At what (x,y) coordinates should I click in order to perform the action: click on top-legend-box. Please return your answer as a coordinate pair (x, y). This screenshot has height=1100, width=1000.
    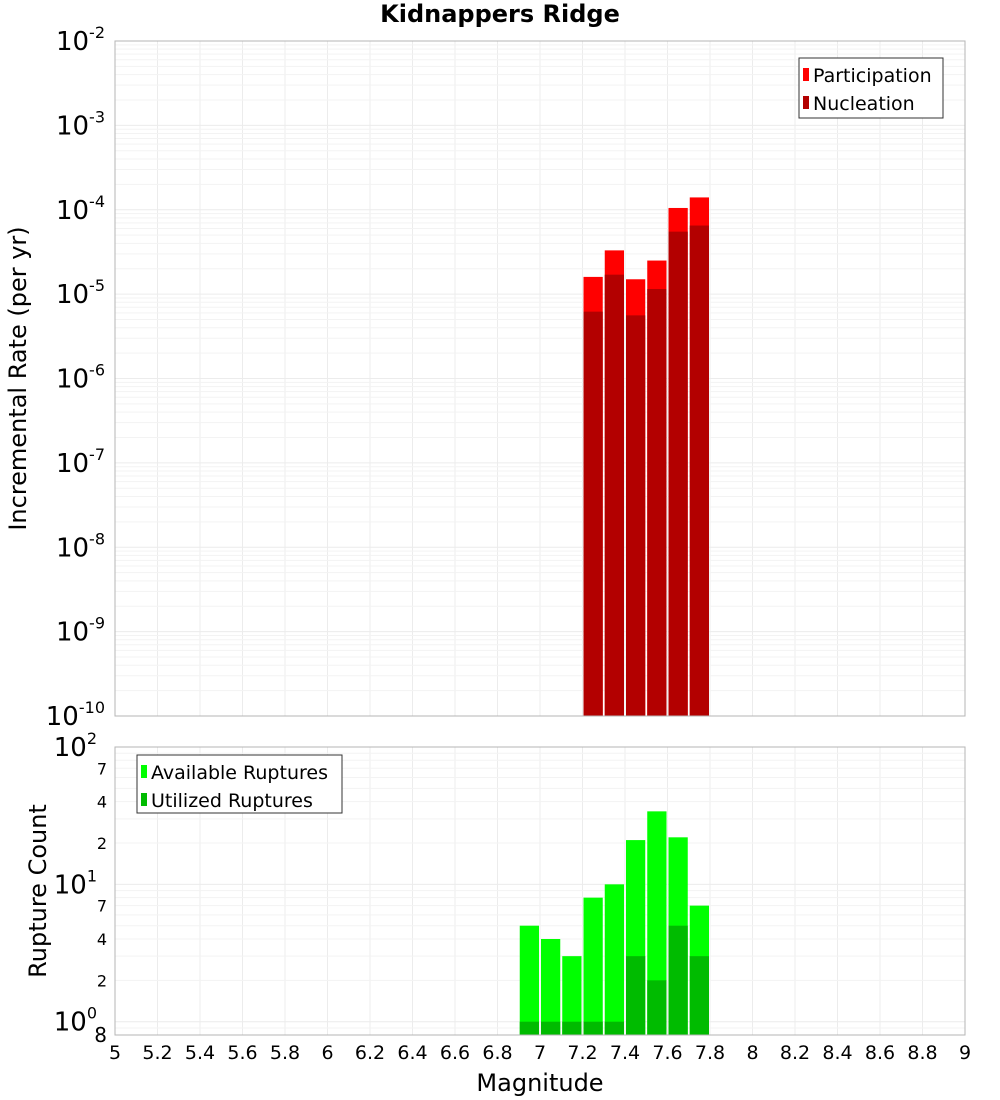
    Looking at the image, I should click on (871, 88).